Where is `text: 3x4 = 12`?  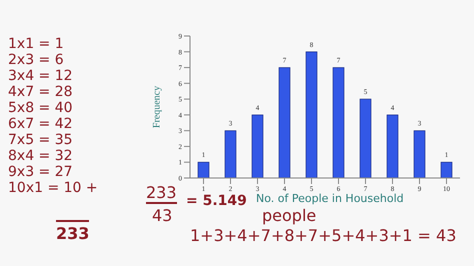 text: 3x4 = 12 is located at coordinates (40, 76).